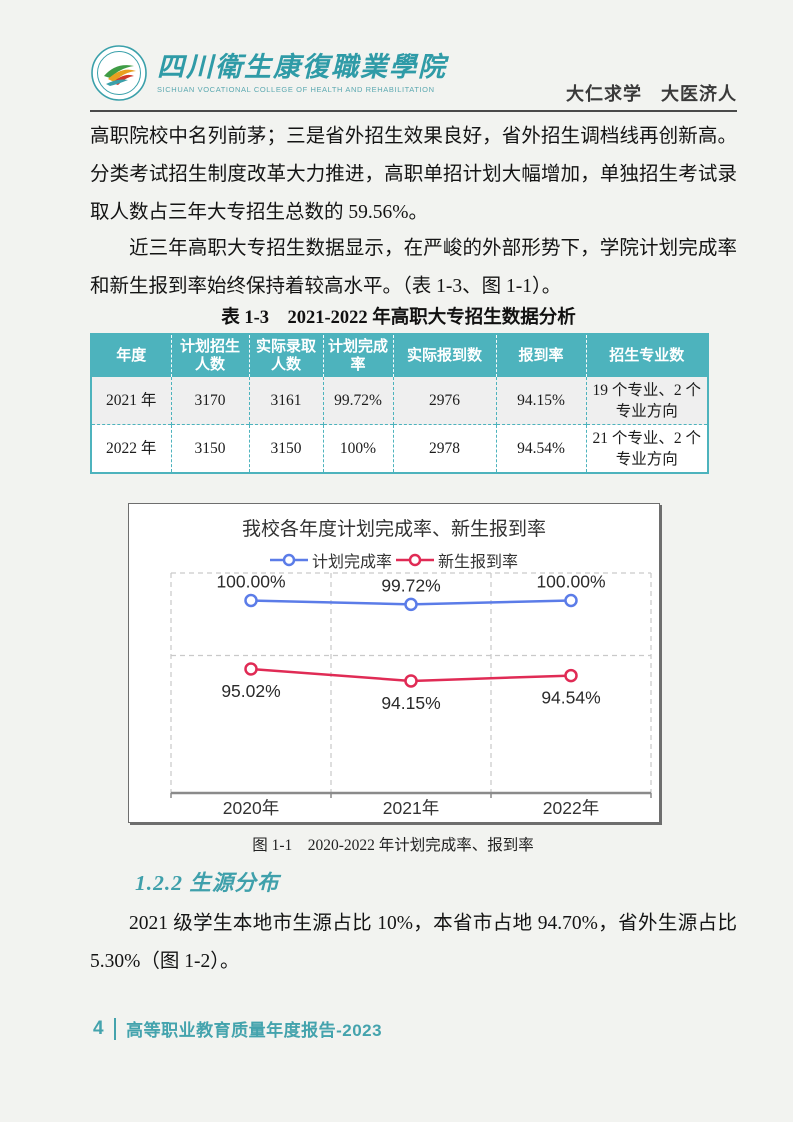 Image resolution: width=793 pixels, height=1122 pixels. Describe the element at coordinates (541, 355) in the screenshot. I see `col-header-report-rate: 报到率` at that location.